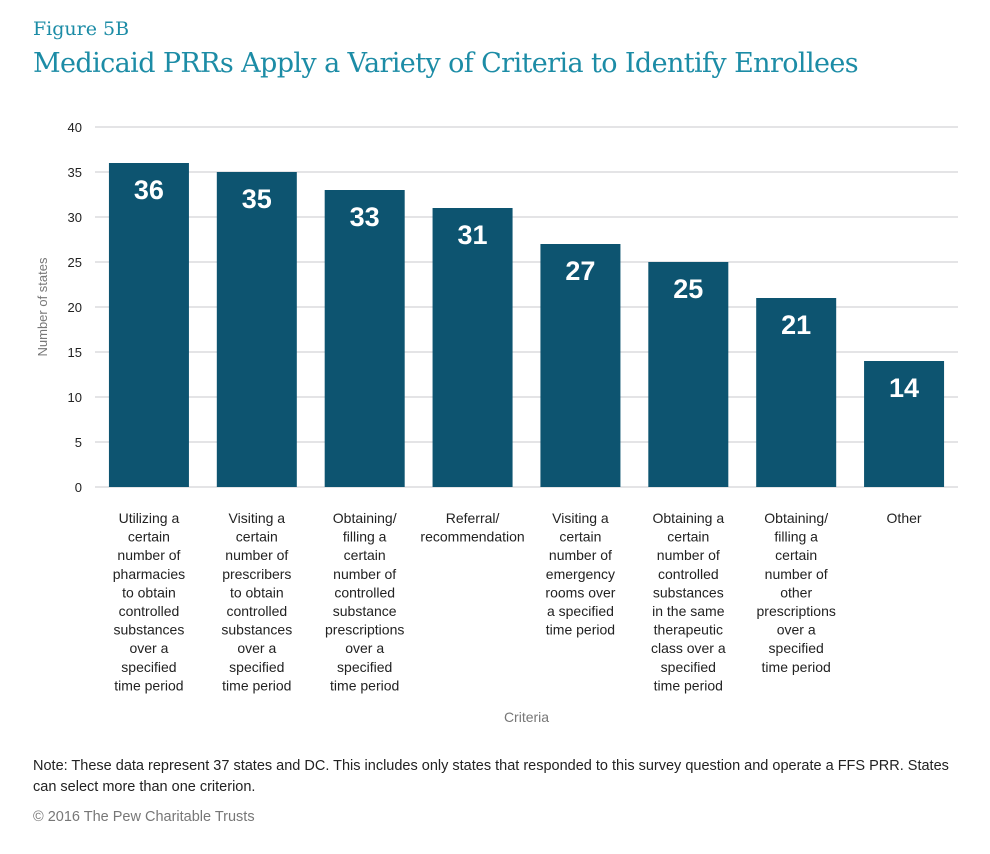 The width and height of the screenshot is (990, 854). I want to click on y-tick-label: 5, so click(78, 442).